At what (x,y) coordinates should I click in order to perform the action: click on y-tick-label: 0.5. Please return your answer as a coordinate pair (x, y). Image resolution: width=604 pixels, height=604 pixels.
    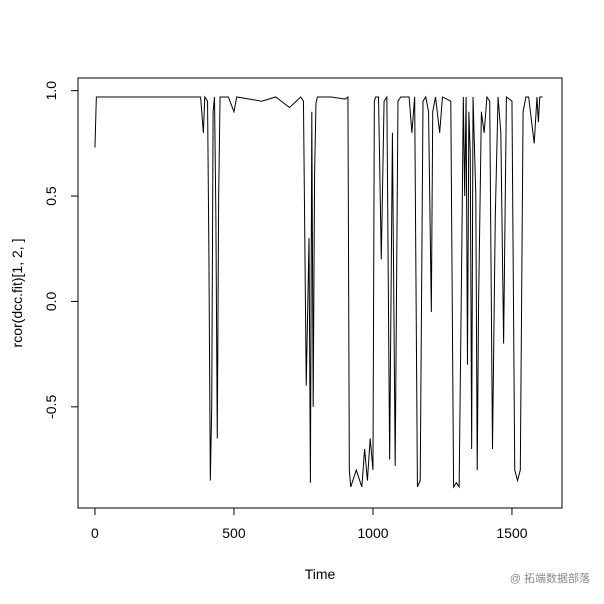
    Looking at the image, I should click on (51, 196).